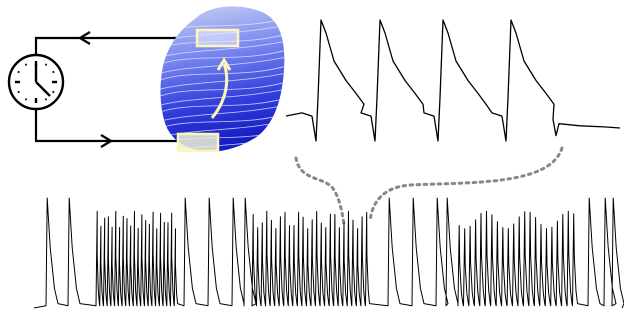  I want to click on arrow-left-icon, so click(84, 38).